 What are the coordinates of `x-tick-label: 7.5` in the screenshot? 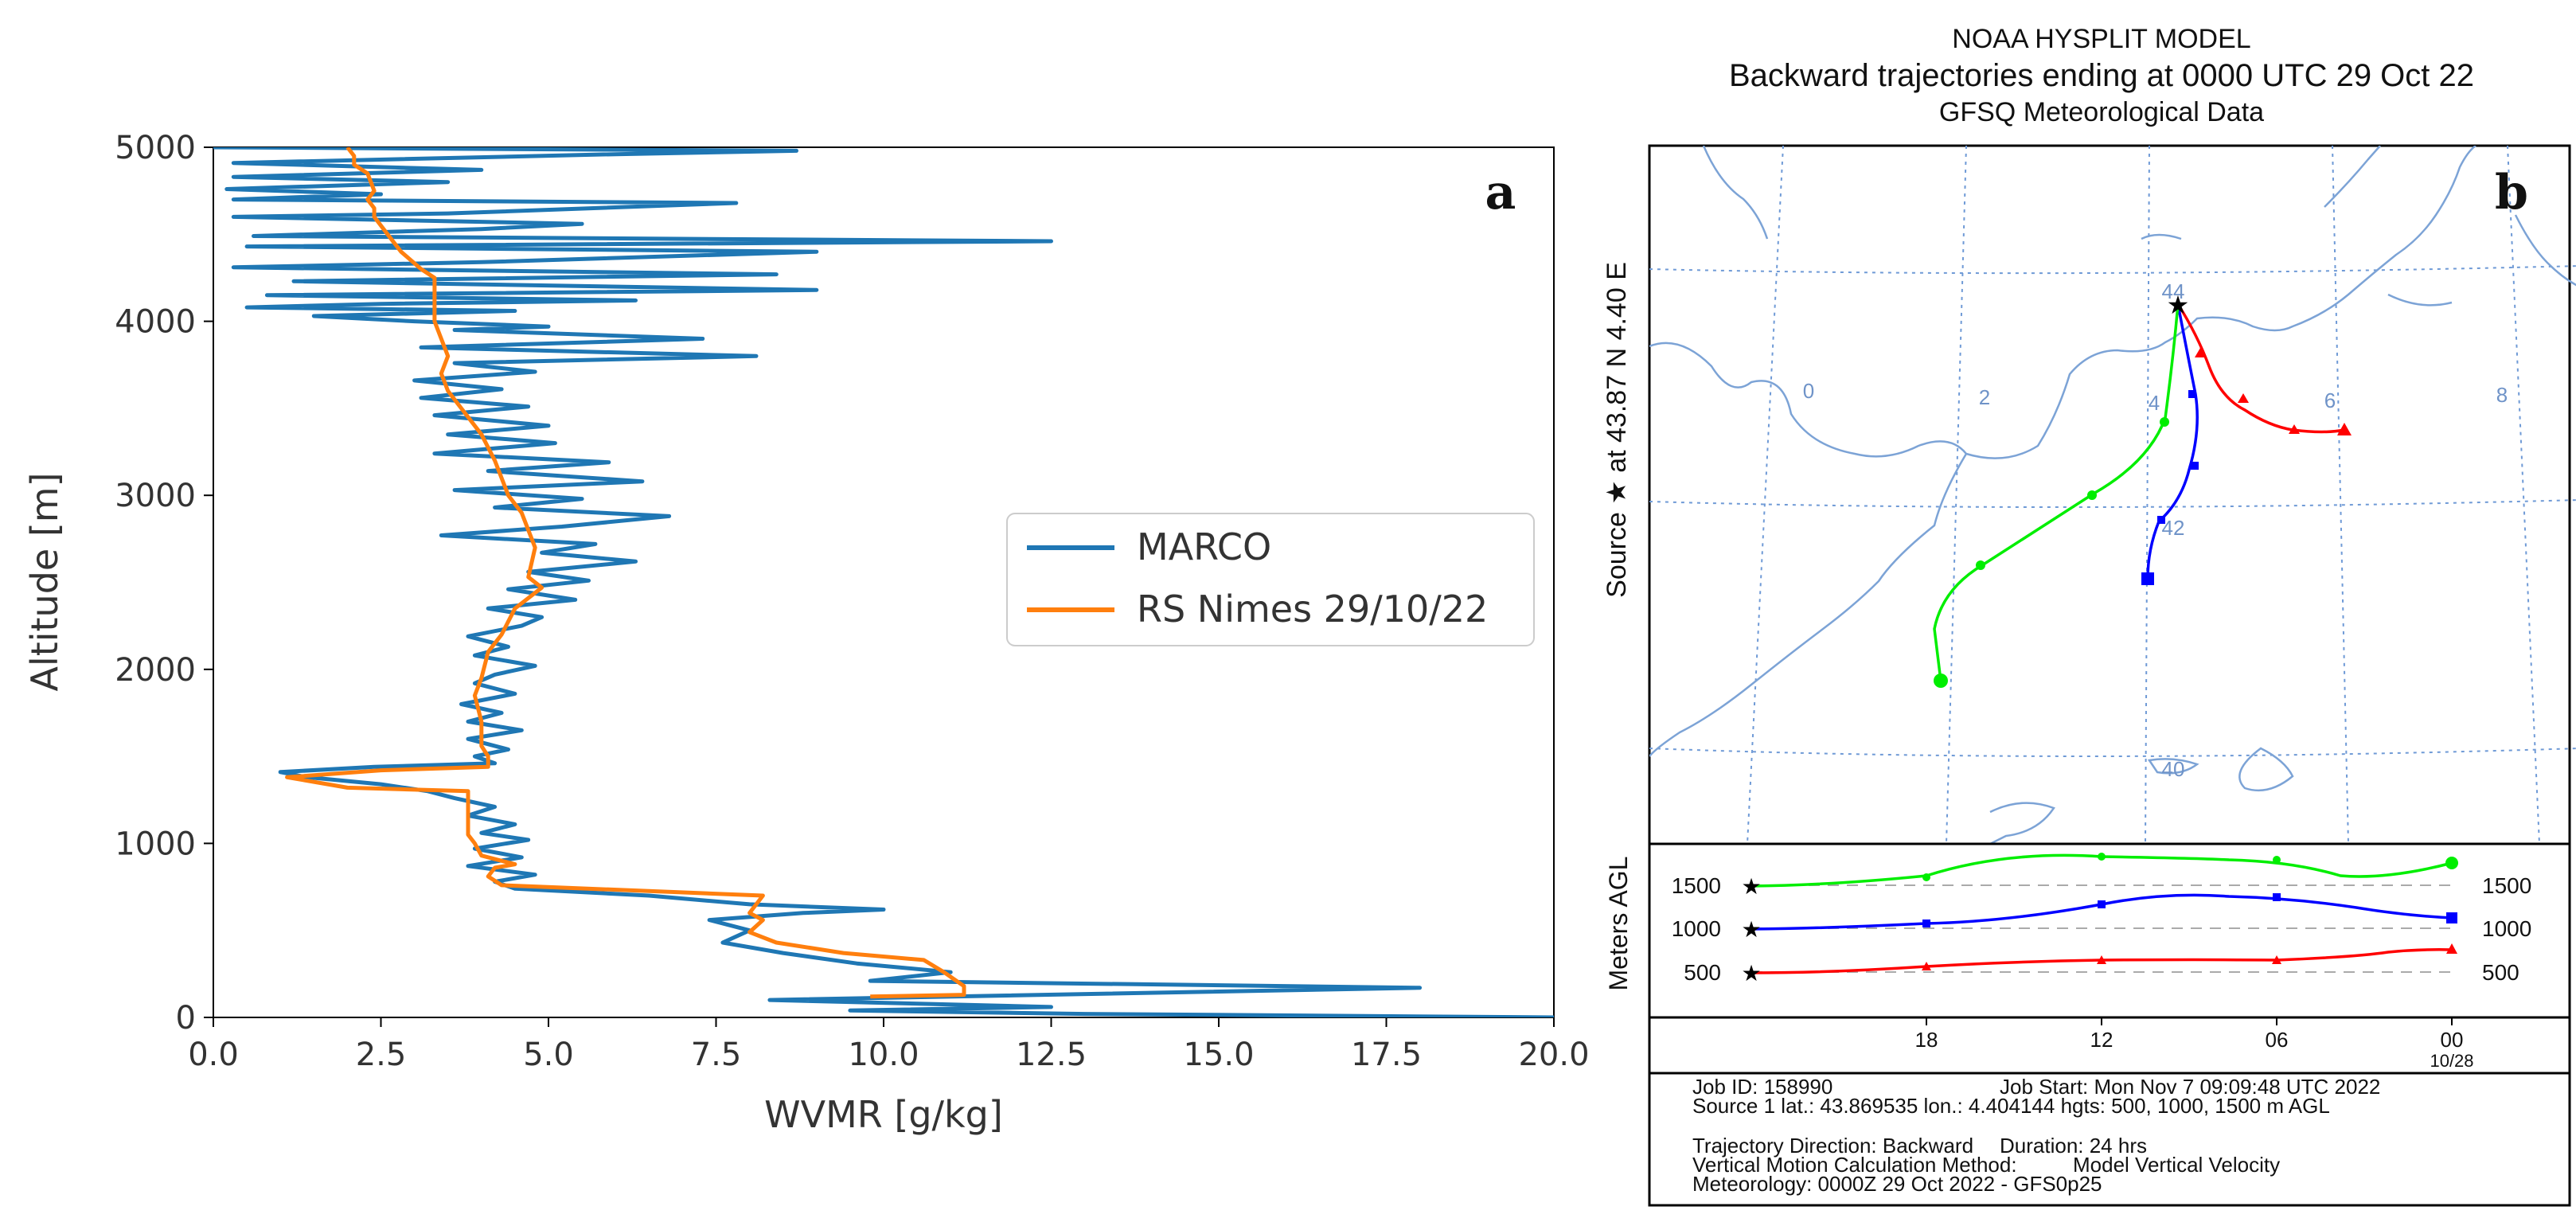 It's located at (716, 1055).